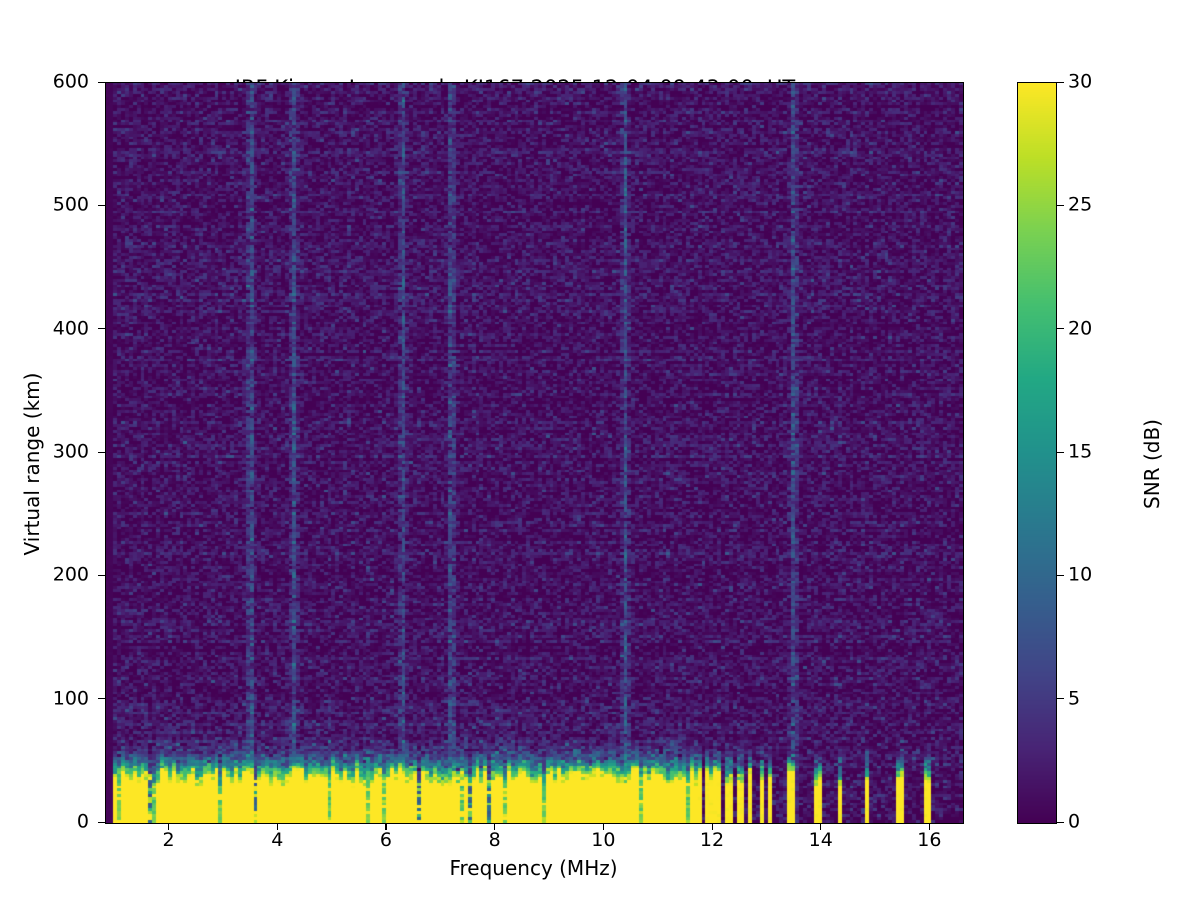  Describe the element at coordinates (929, 840) in the screenshot. I see `x-tick-label: 16` at that location.